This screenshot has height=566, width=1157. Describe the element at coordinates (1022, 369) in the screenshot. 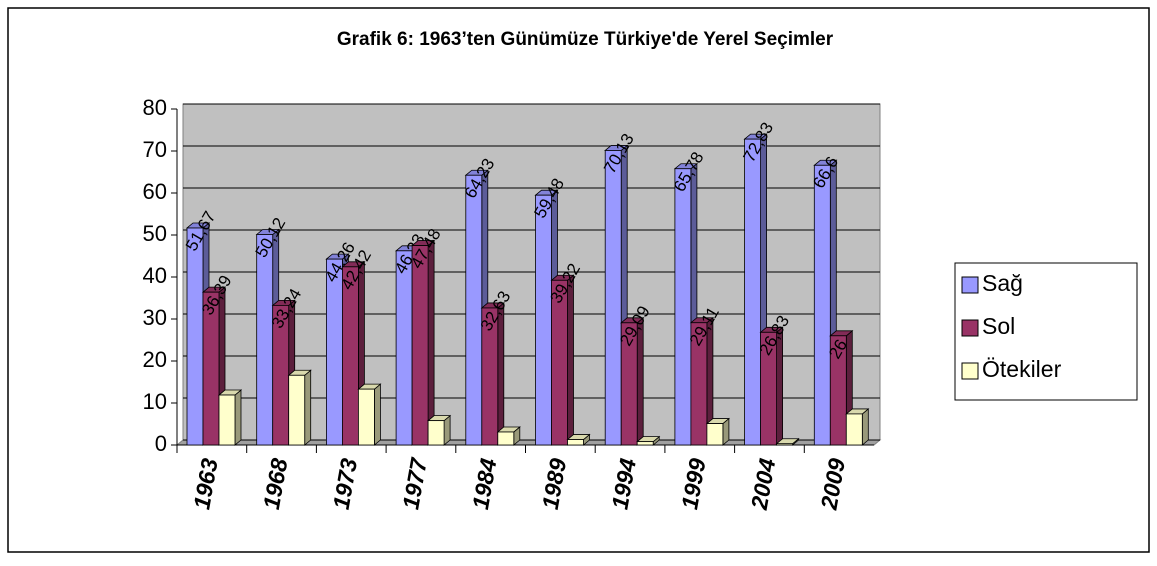

I see `legend-label: Ötekiler` at that location.